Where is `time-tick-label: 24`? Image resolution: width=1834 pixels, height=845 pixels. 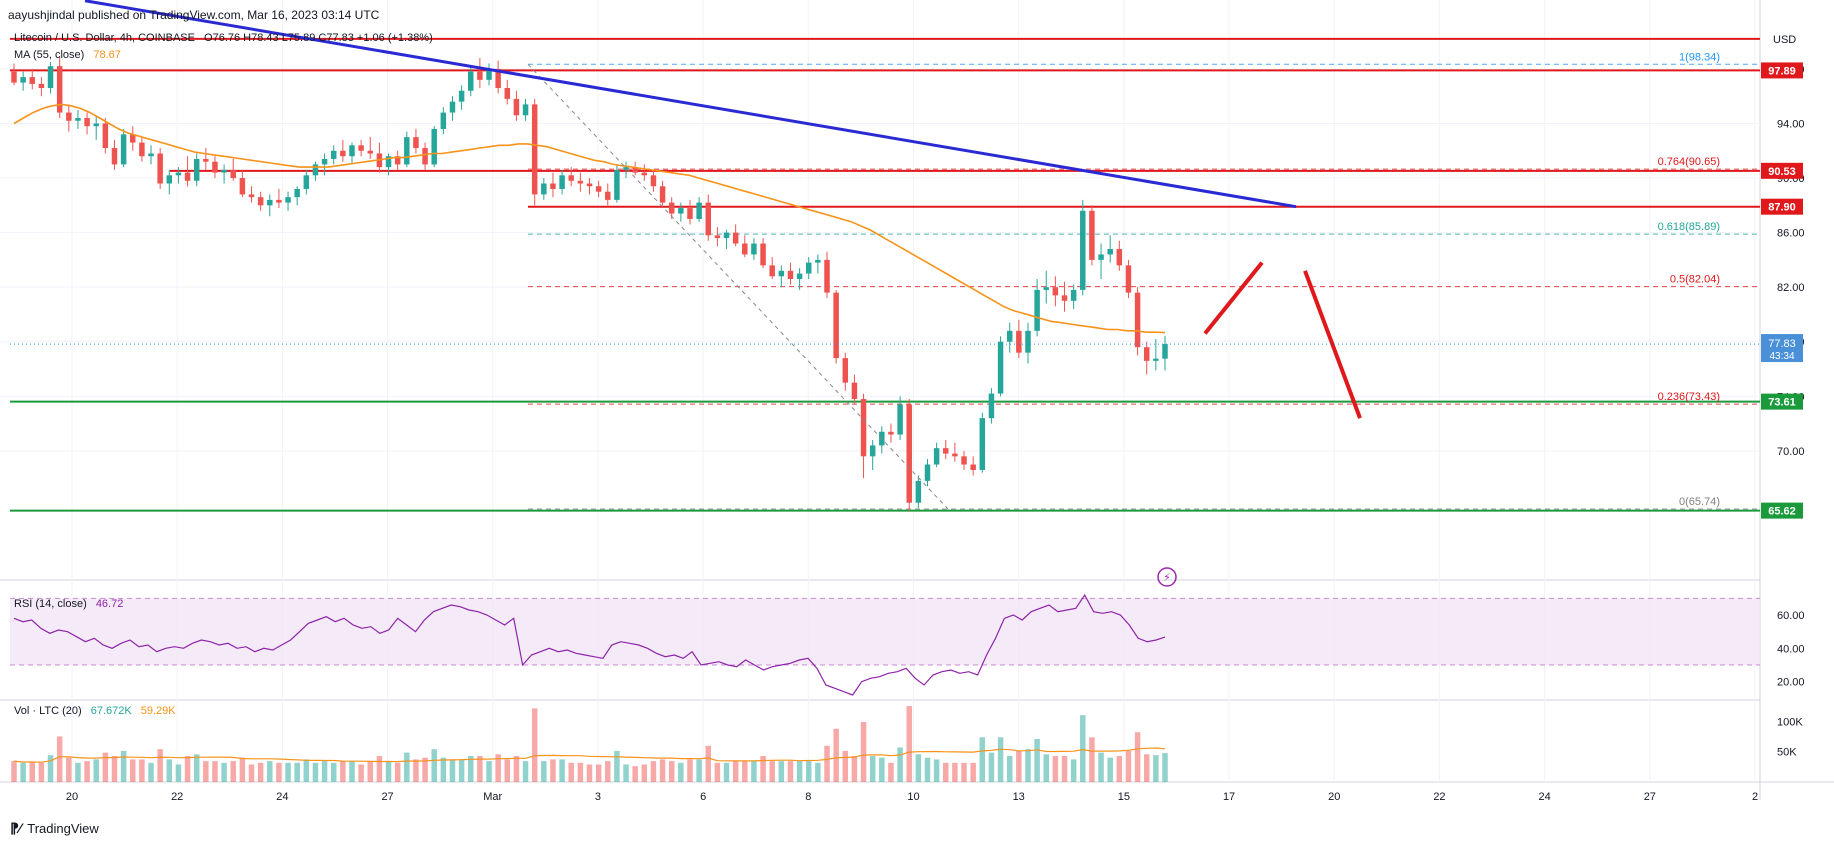 time-tick-label: 24 is located at coordinates (1545, 797).